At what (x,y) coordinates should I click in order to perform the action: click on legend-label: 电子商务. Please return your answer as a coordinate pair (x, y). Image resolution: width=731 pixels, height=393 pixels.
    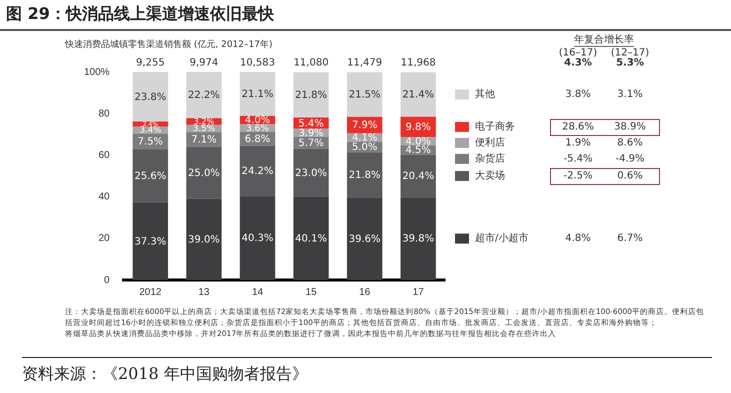
    Looking at the image, I should click on (495, 126).